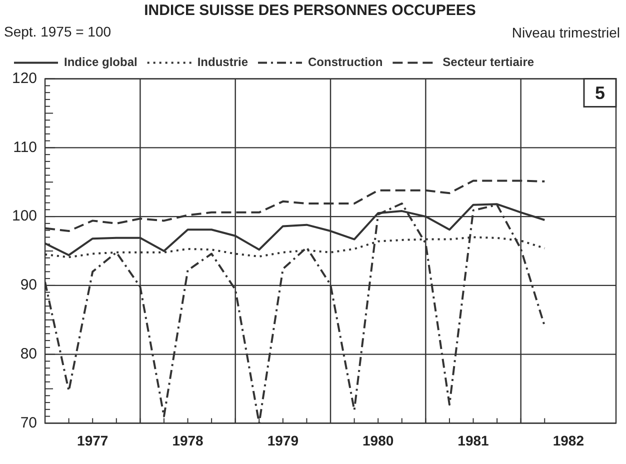 The height and width of the screenshot is (464, 626). Describe the element at coordinates (25, 216) in the screenshot. I see `y-tick-label: 100` at that location.